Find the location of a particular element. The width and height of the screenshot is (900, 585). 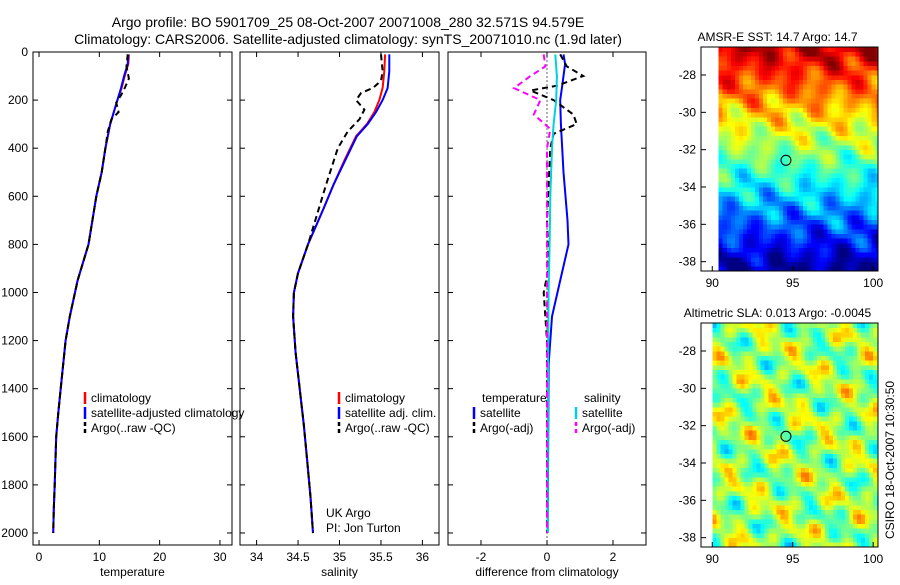

sla-ytick-label: -28 is located at coordinates (688, 351).